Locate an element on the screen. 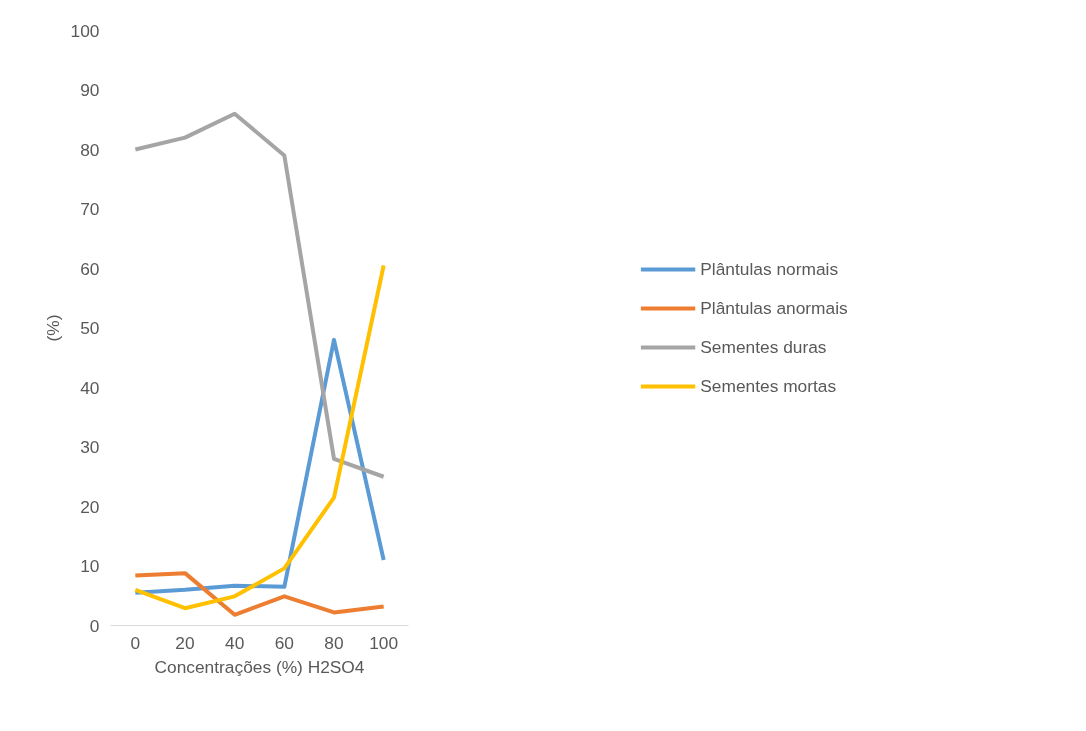 This screenshot has height=731, width=1086. y-tick-label: 0 is located at coordinates (94, 625).